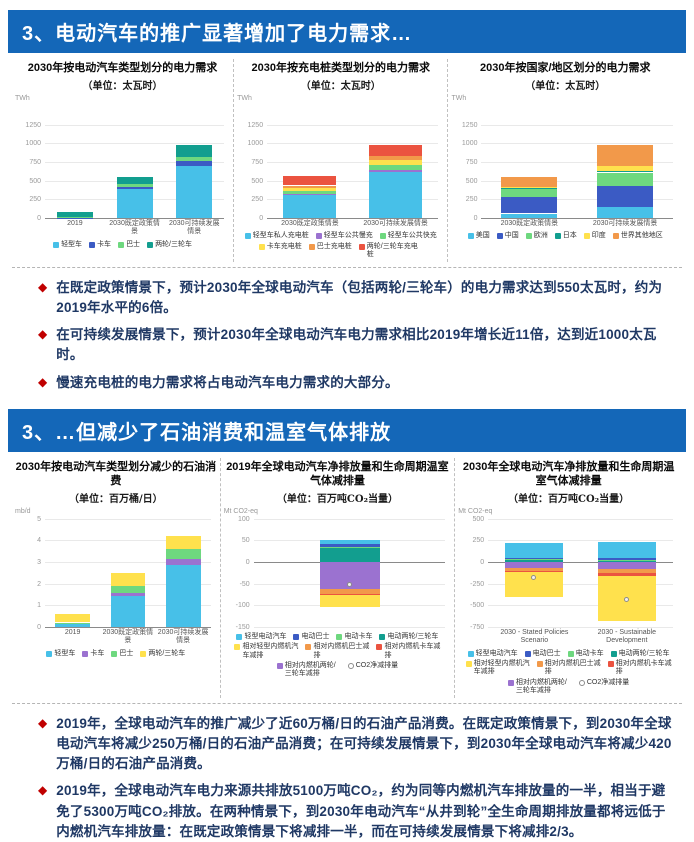 Image resolution: width=694 pixels, height=842 pixels. What do you see at coordinates (541, 686) in the screenshot?
I see `legend-label: 相对内燃机两轮/三轮车减排` at bounding box center [541, 686].